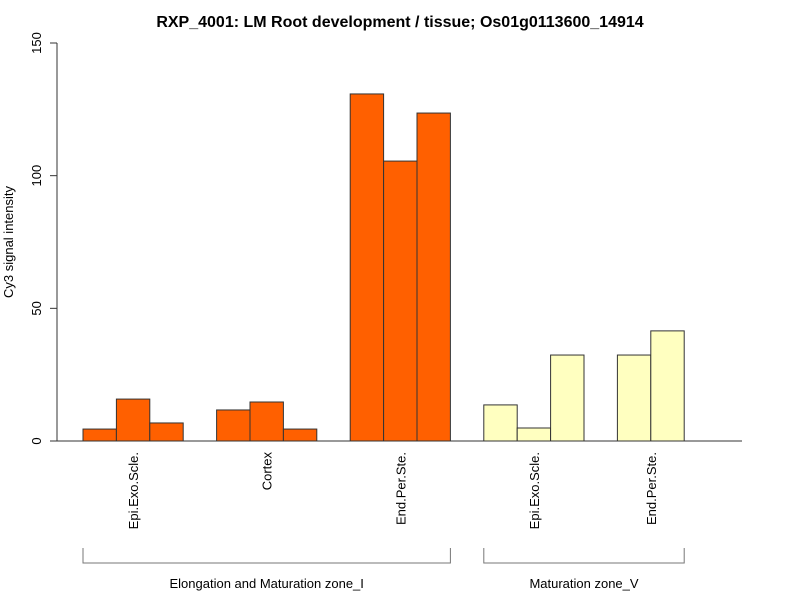 The image size is (800, 600). What do you see at coordinates (43, 238) in the screenshot?
I see `y-axis: 0 50 100 150` at bounding box center [43, 238].